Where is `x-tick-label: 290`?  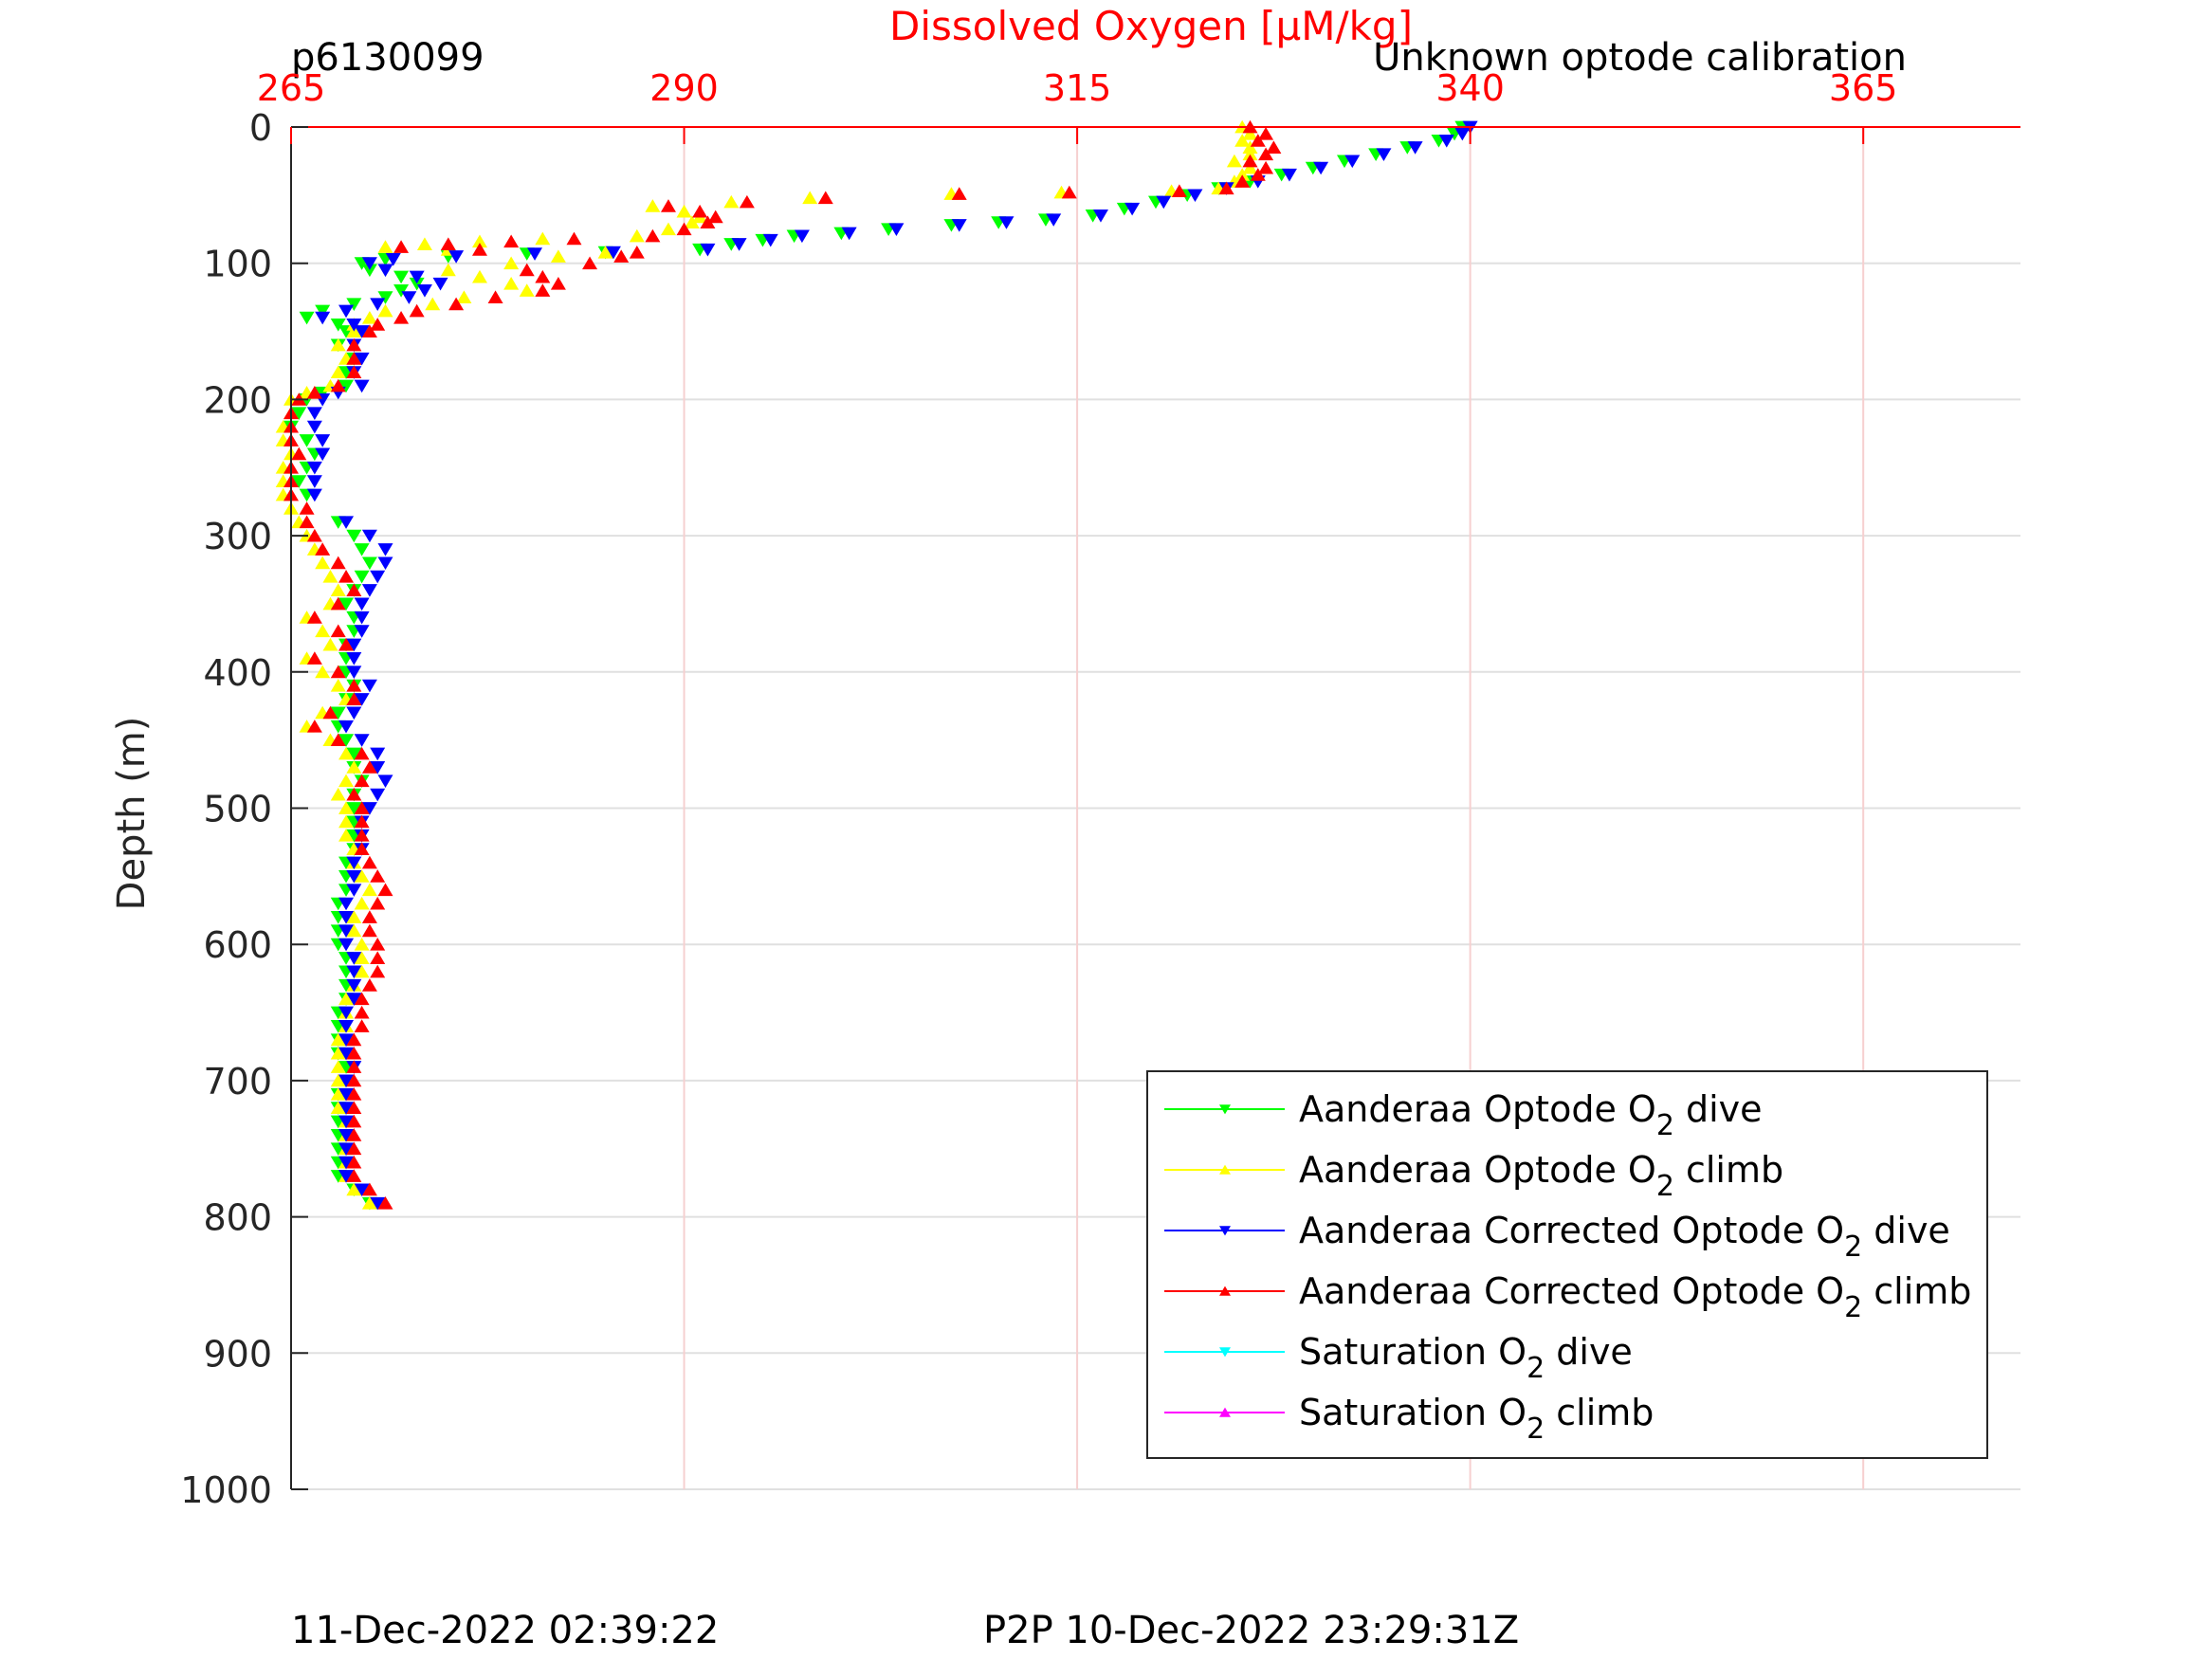
x-tick-label: 290 is located at coordinates (684, 88).